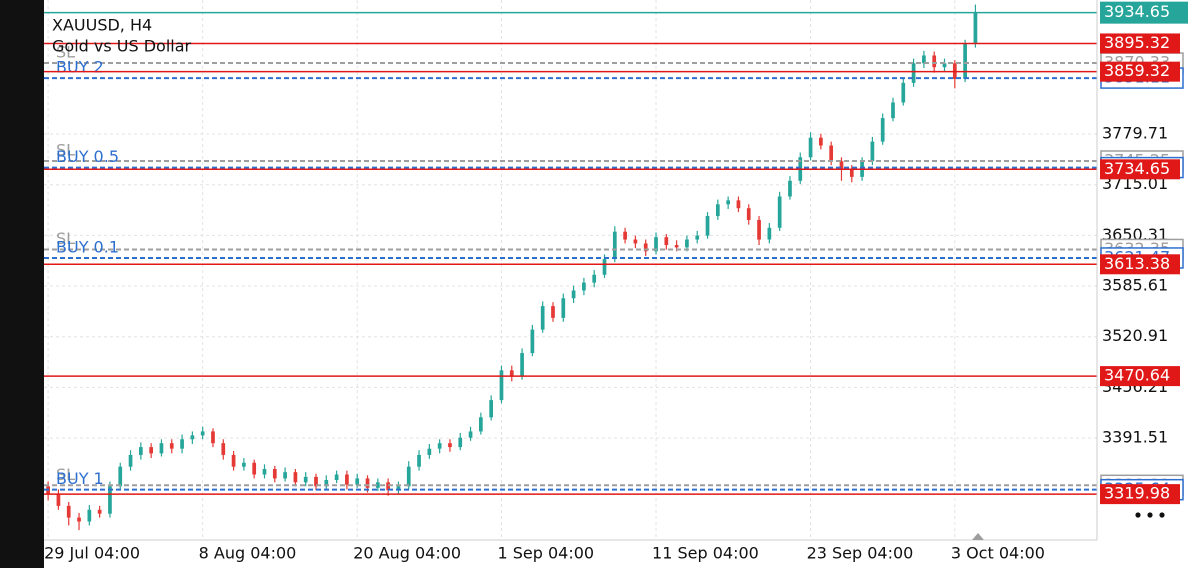 Image resolution: width=1199 pixels, height=568 pixels. Describe the element at coordinates (407, 553) in the screenshot. I see `x-tick-label: 20 Aug 04:00` at that location.